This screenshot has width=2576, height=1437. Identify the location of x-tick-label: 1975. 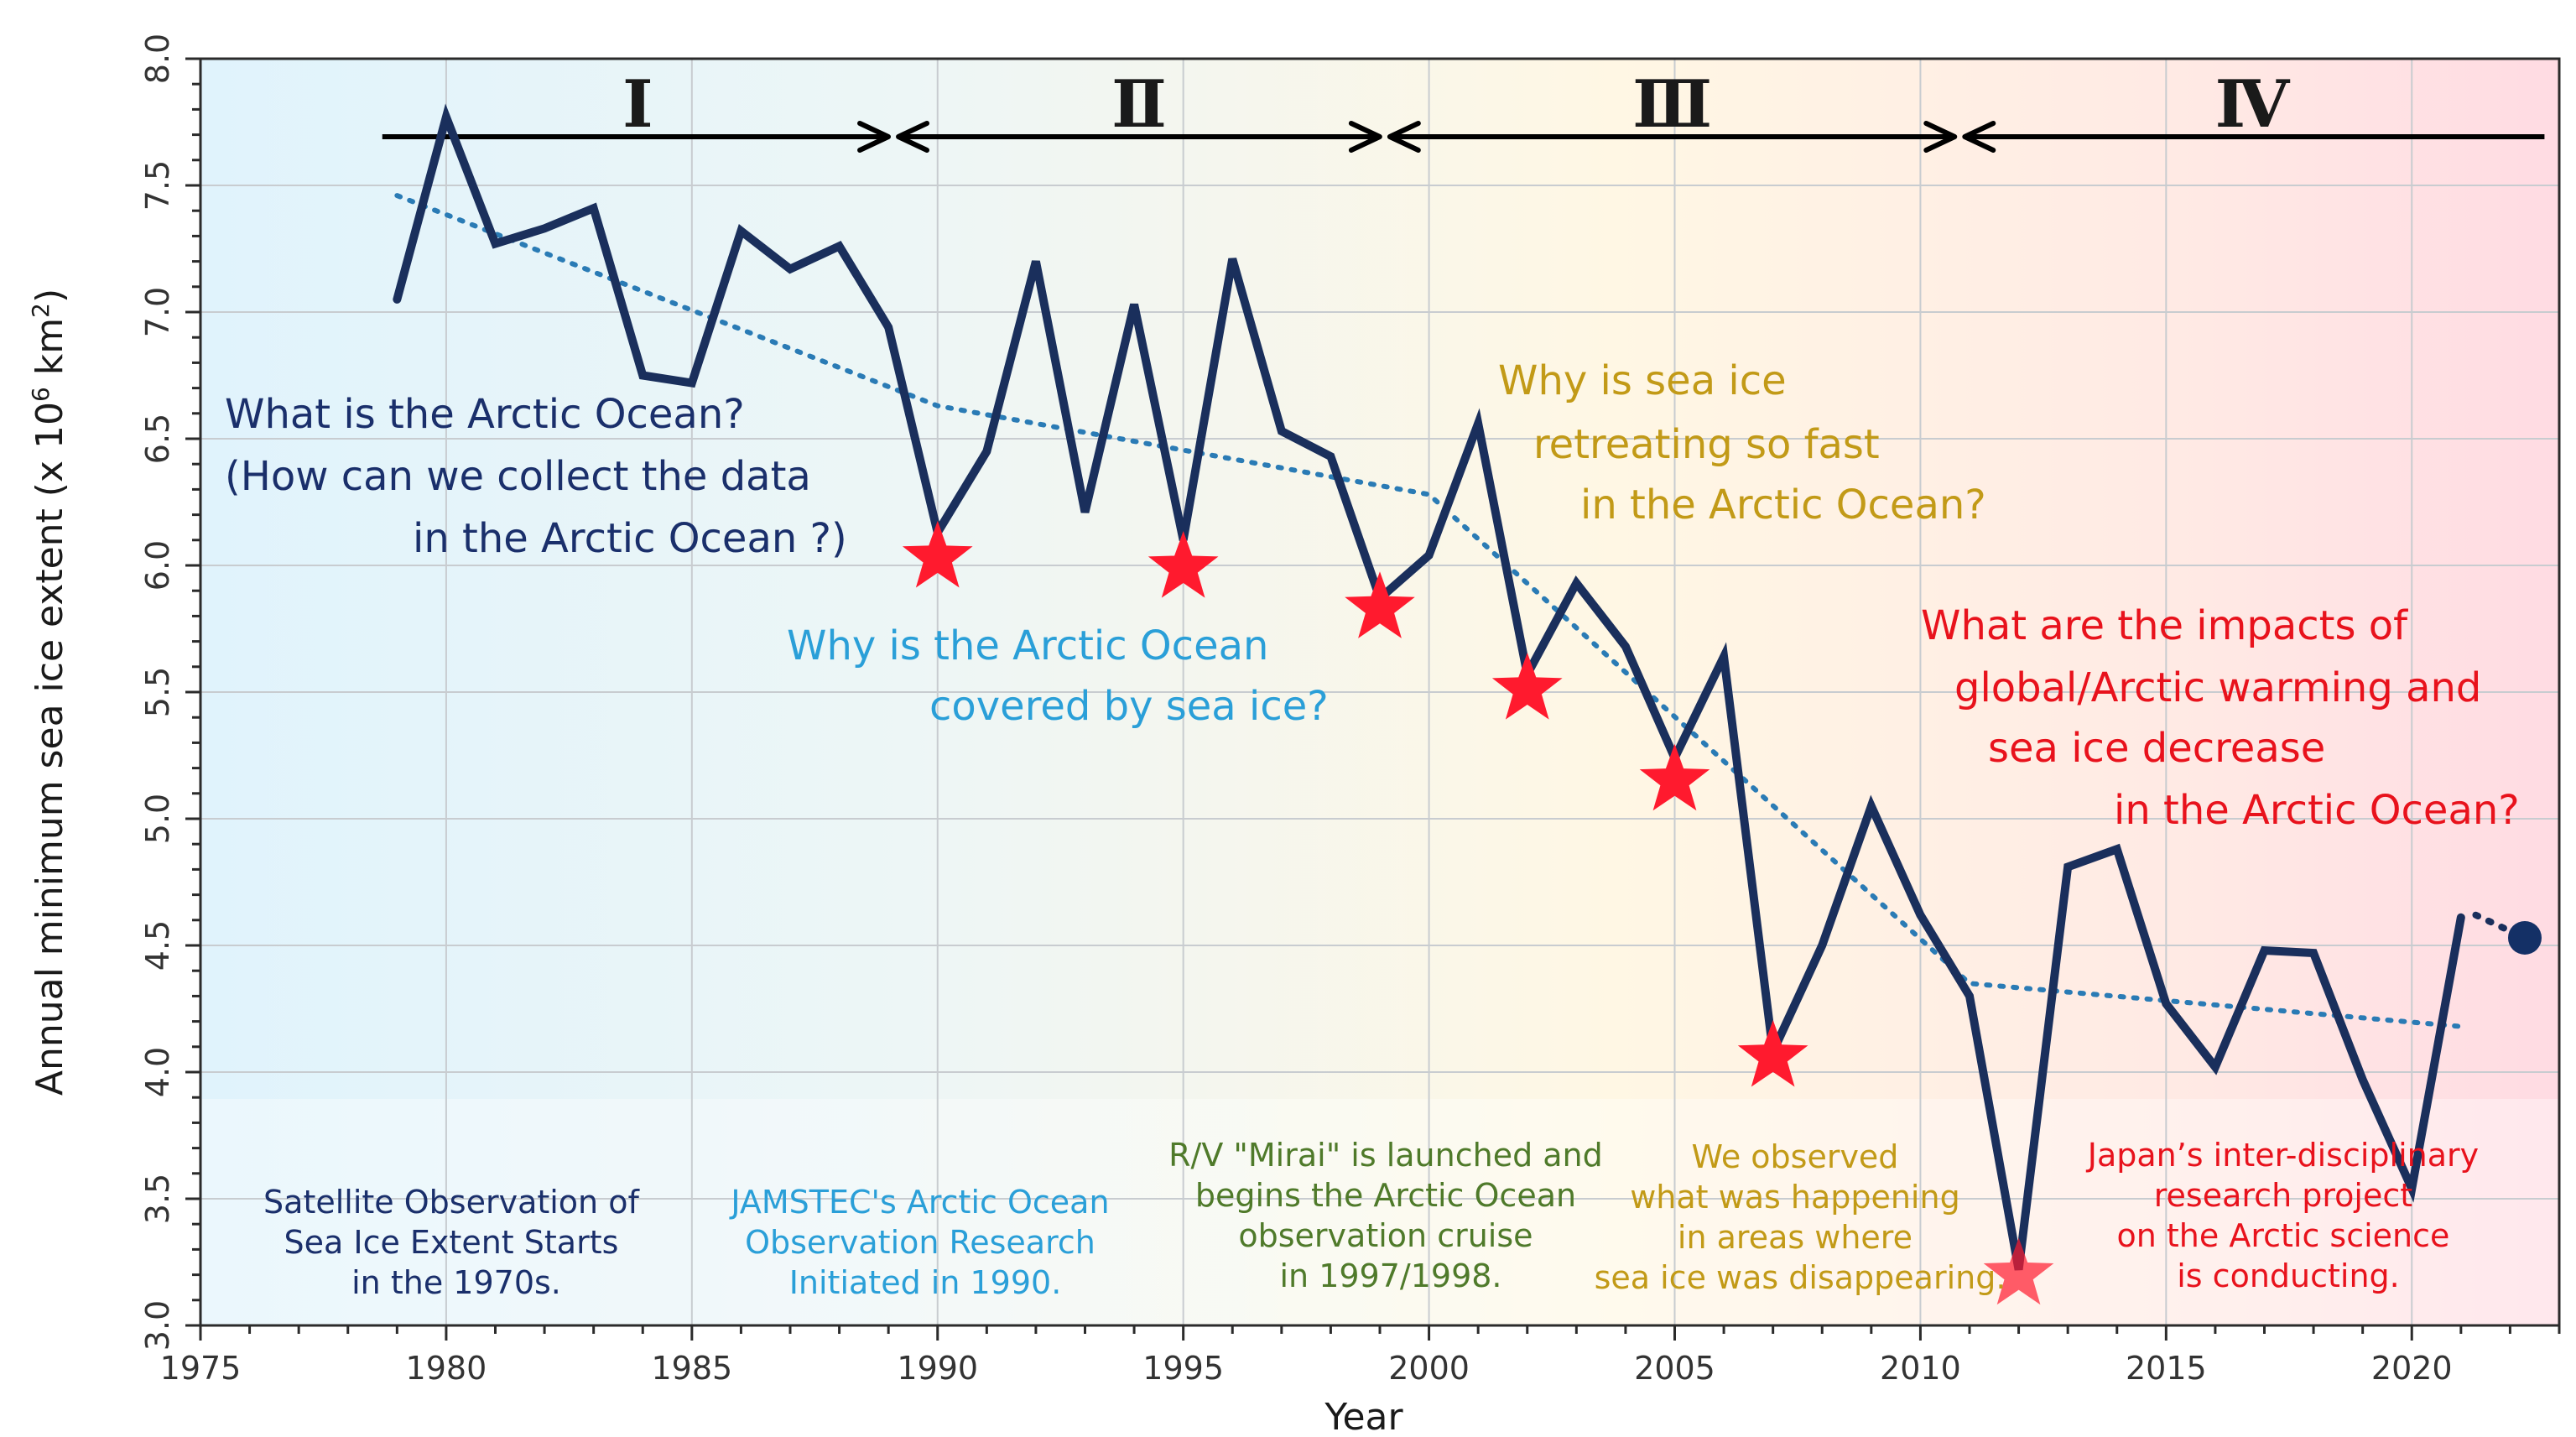
(201, 1368).